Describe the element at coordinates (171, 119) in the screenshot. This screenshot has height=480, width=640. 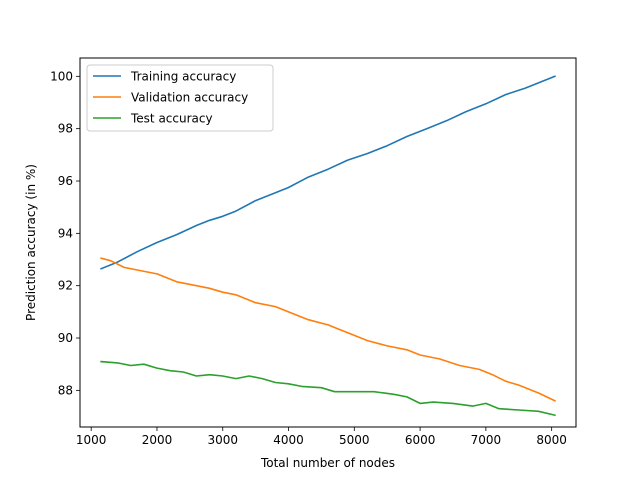
I see `legend-label-test-accuracy: Test accuracy` at that location.